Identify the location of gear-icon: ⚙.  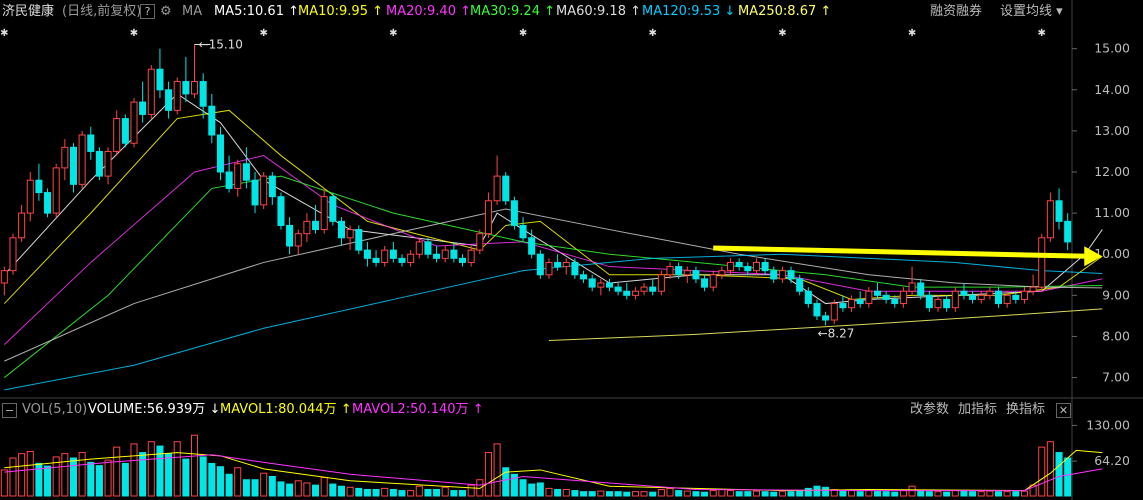
(166, 11).